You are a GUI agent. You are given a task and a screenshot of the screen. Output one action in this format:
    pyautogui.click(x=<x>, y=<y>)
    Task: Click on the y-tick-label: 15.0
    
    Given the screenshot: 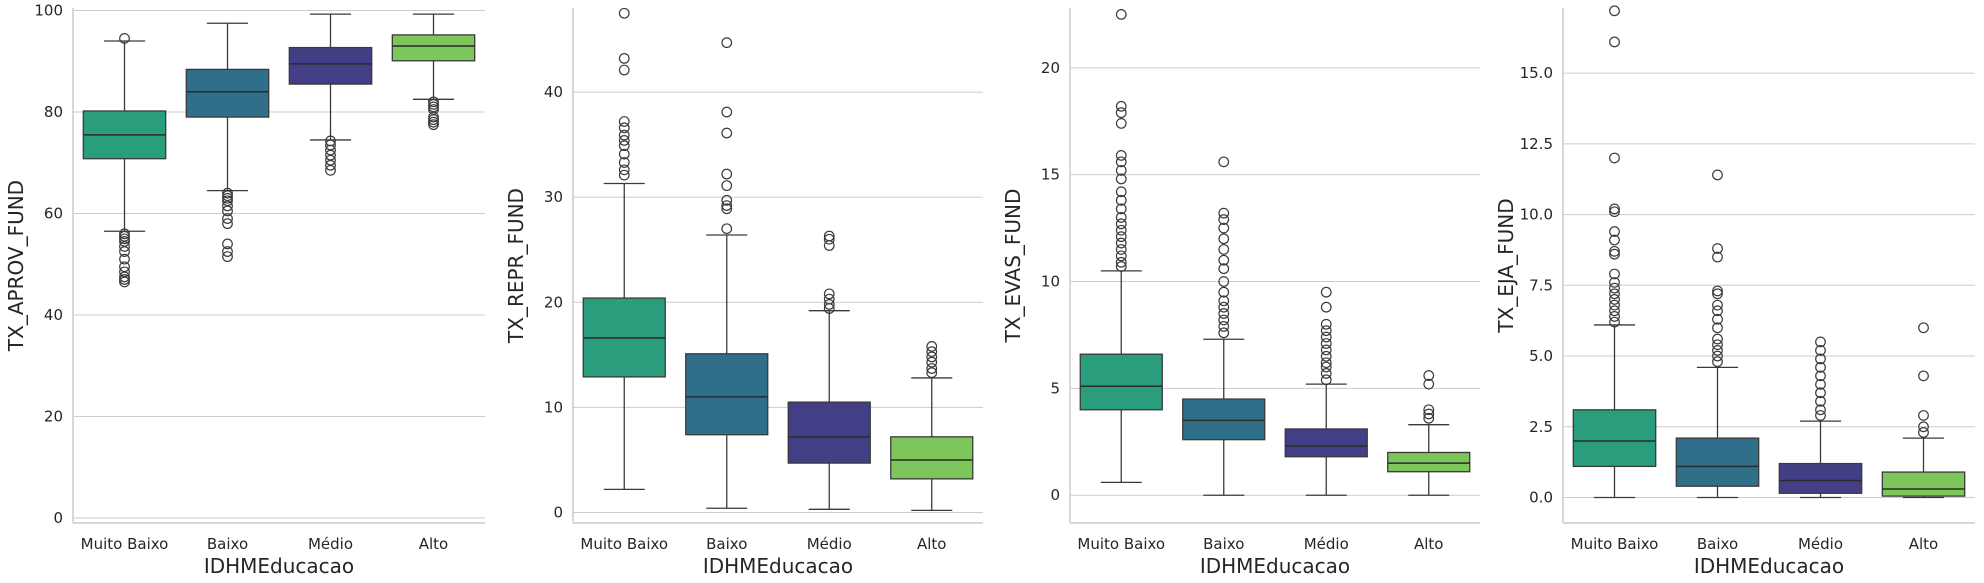 What is the action you would take?
    pyautogui.click(x=1536, y=73)
    